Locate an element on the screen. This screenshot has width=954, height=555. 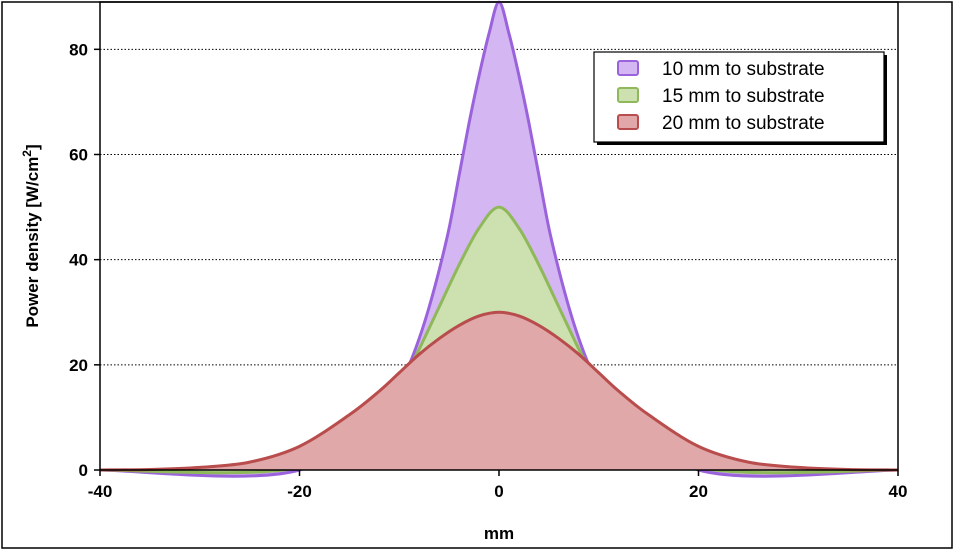
x-tick-label: 40 is located at coordinates (898, 491).